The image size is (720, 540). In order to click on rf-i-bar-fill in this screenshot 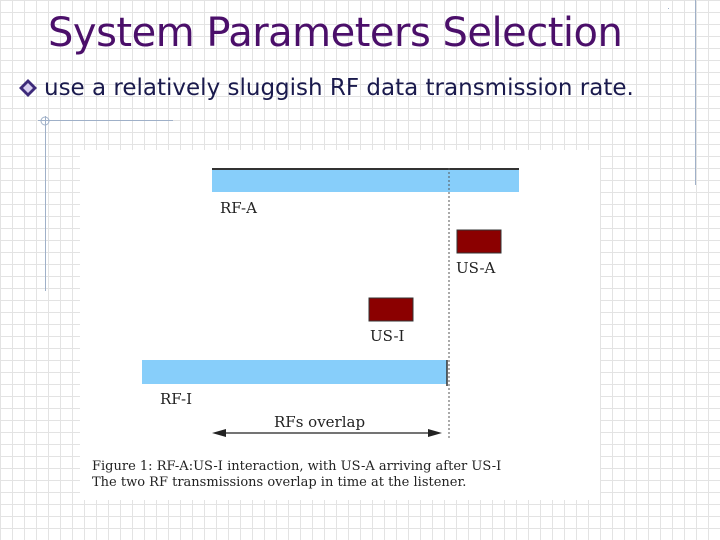, I will do `click(294, 372)`.